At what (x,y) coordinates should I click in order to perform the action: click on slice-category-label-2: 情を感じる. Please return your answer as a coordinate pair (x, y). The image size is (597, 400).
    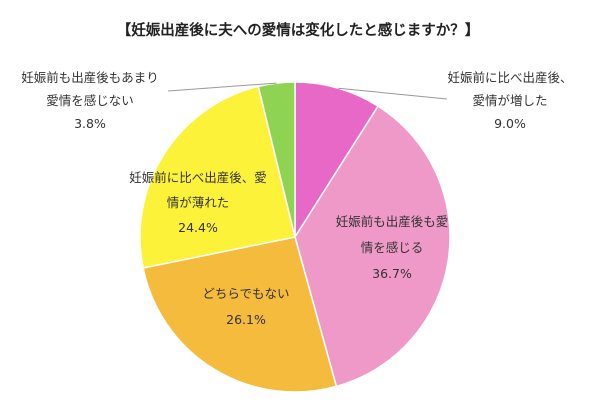
    Looking at the image, I should click on (392, 247).